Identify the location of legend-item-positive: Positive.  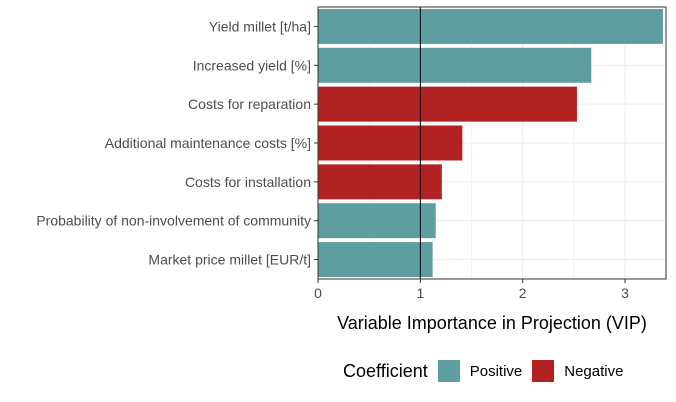
(480, 371).